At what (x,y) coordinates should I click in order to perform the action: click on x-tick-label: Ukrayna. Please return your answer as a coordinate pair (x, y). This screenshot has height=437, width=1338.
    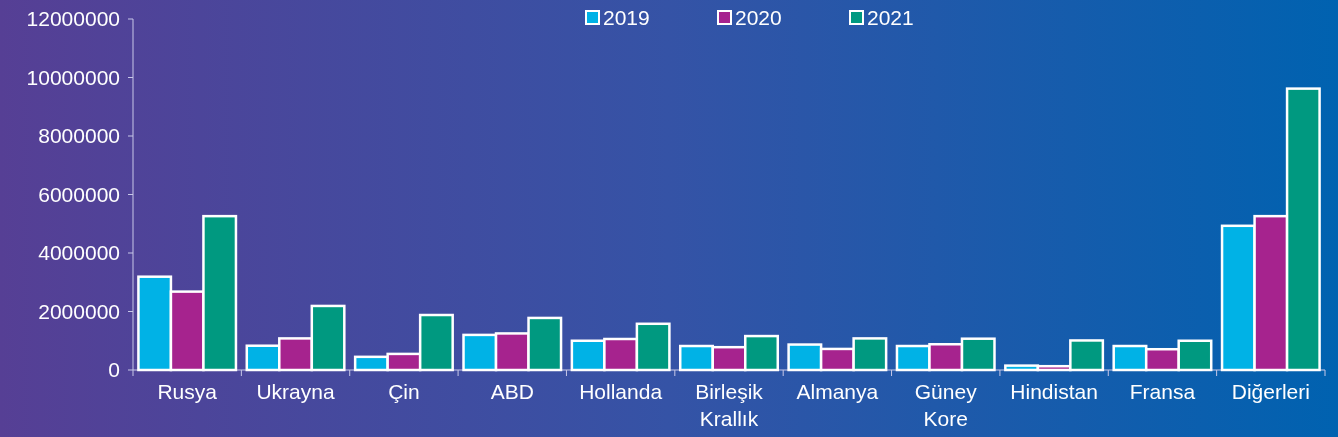
    Looking at the image, I should click on (295, 391).